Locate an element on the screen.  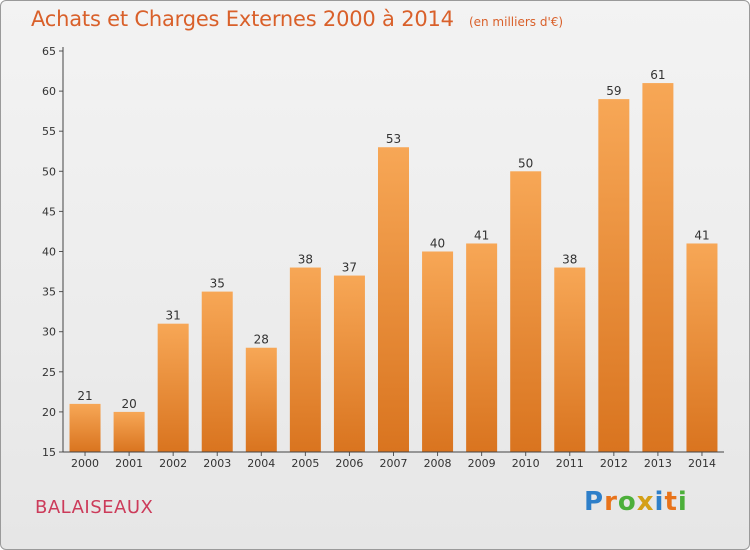
x-tick-label: 2005 is located at coordinates (305, 463).